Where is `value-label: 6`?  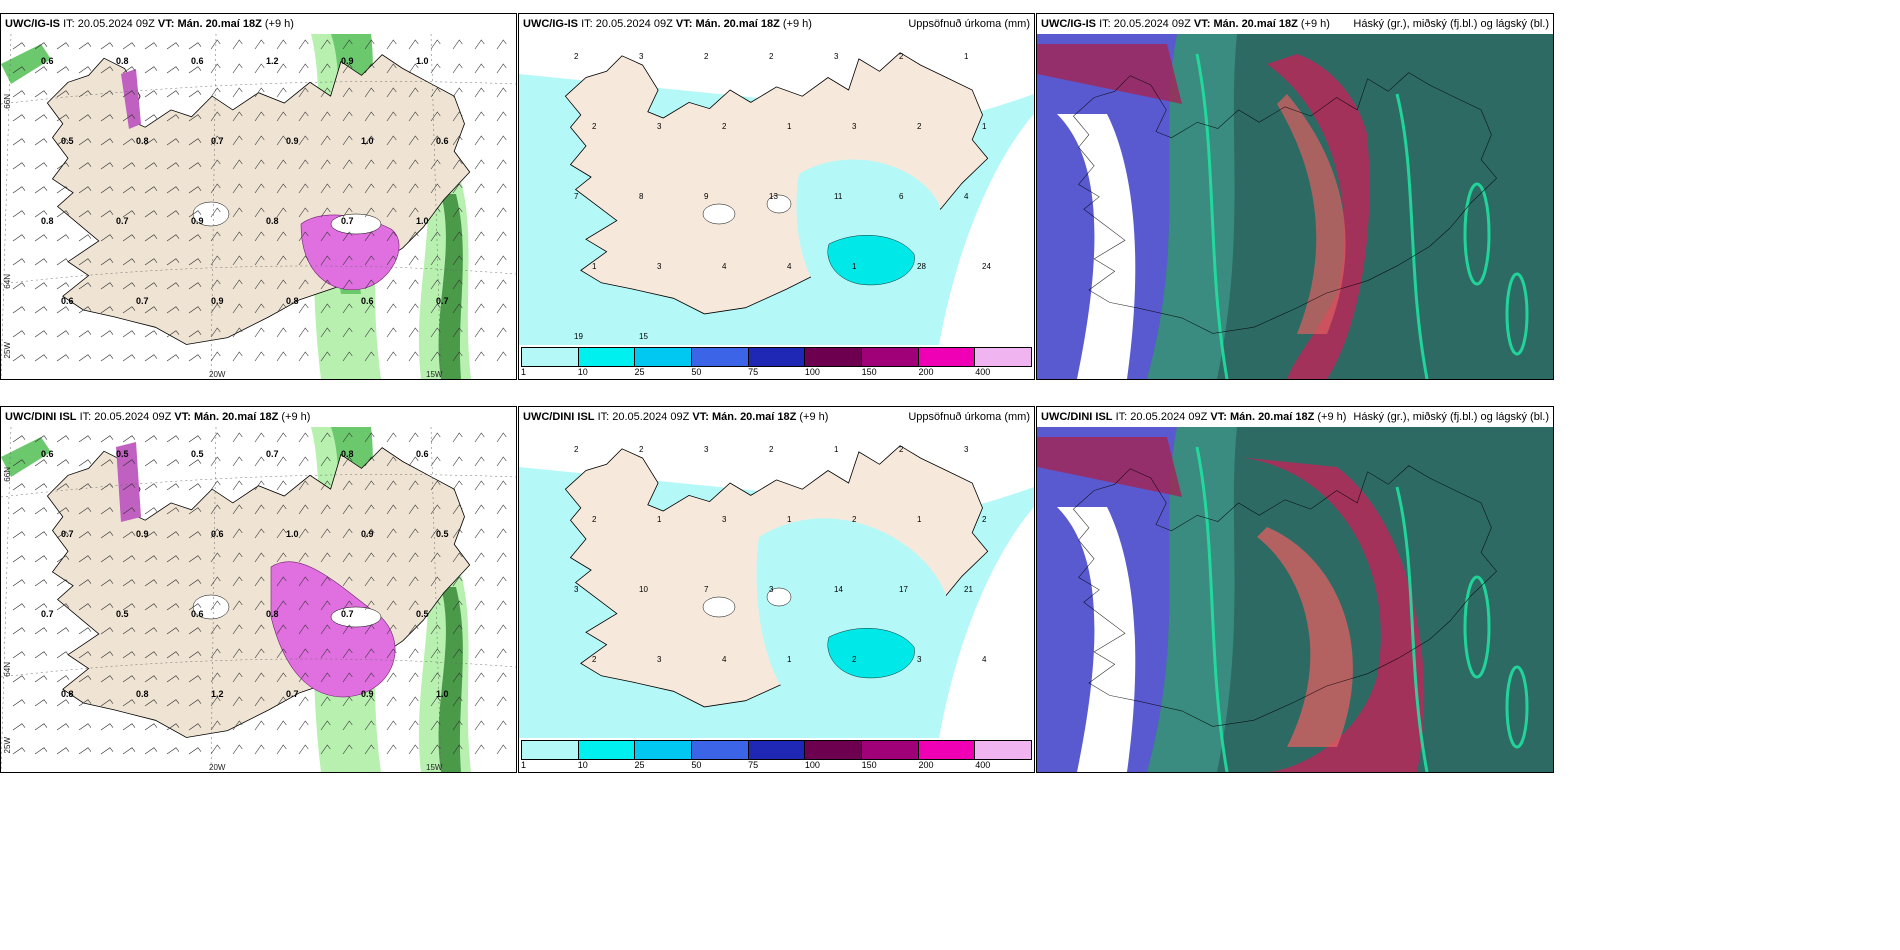 value-label: 6 is located at coordinates (901, 196).